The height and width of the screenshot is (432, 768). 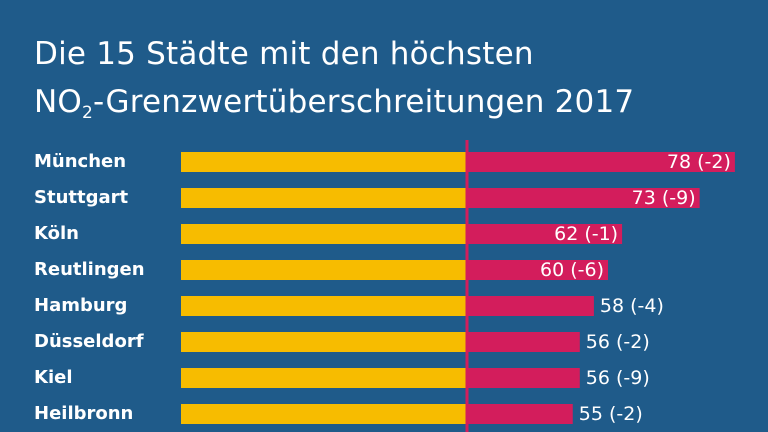 What do you see at coordinates (324, 162) in the screenshot?
I see `threshold-bar-munchen` at bounding box center [324, 162].